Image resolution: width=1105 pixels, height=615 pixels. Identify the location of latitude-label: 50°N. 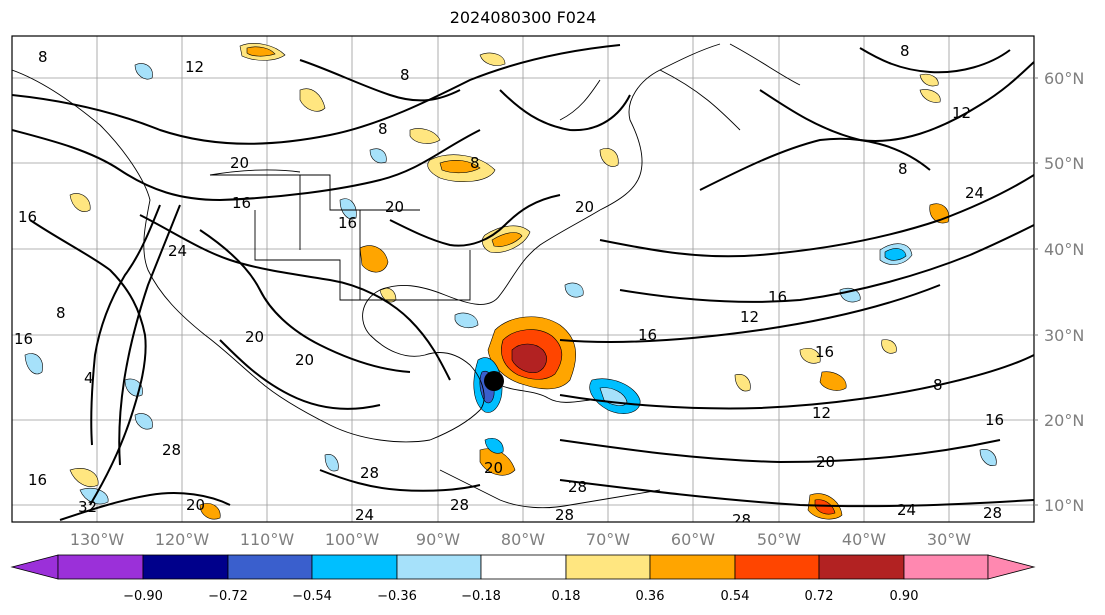
(1064, 163).